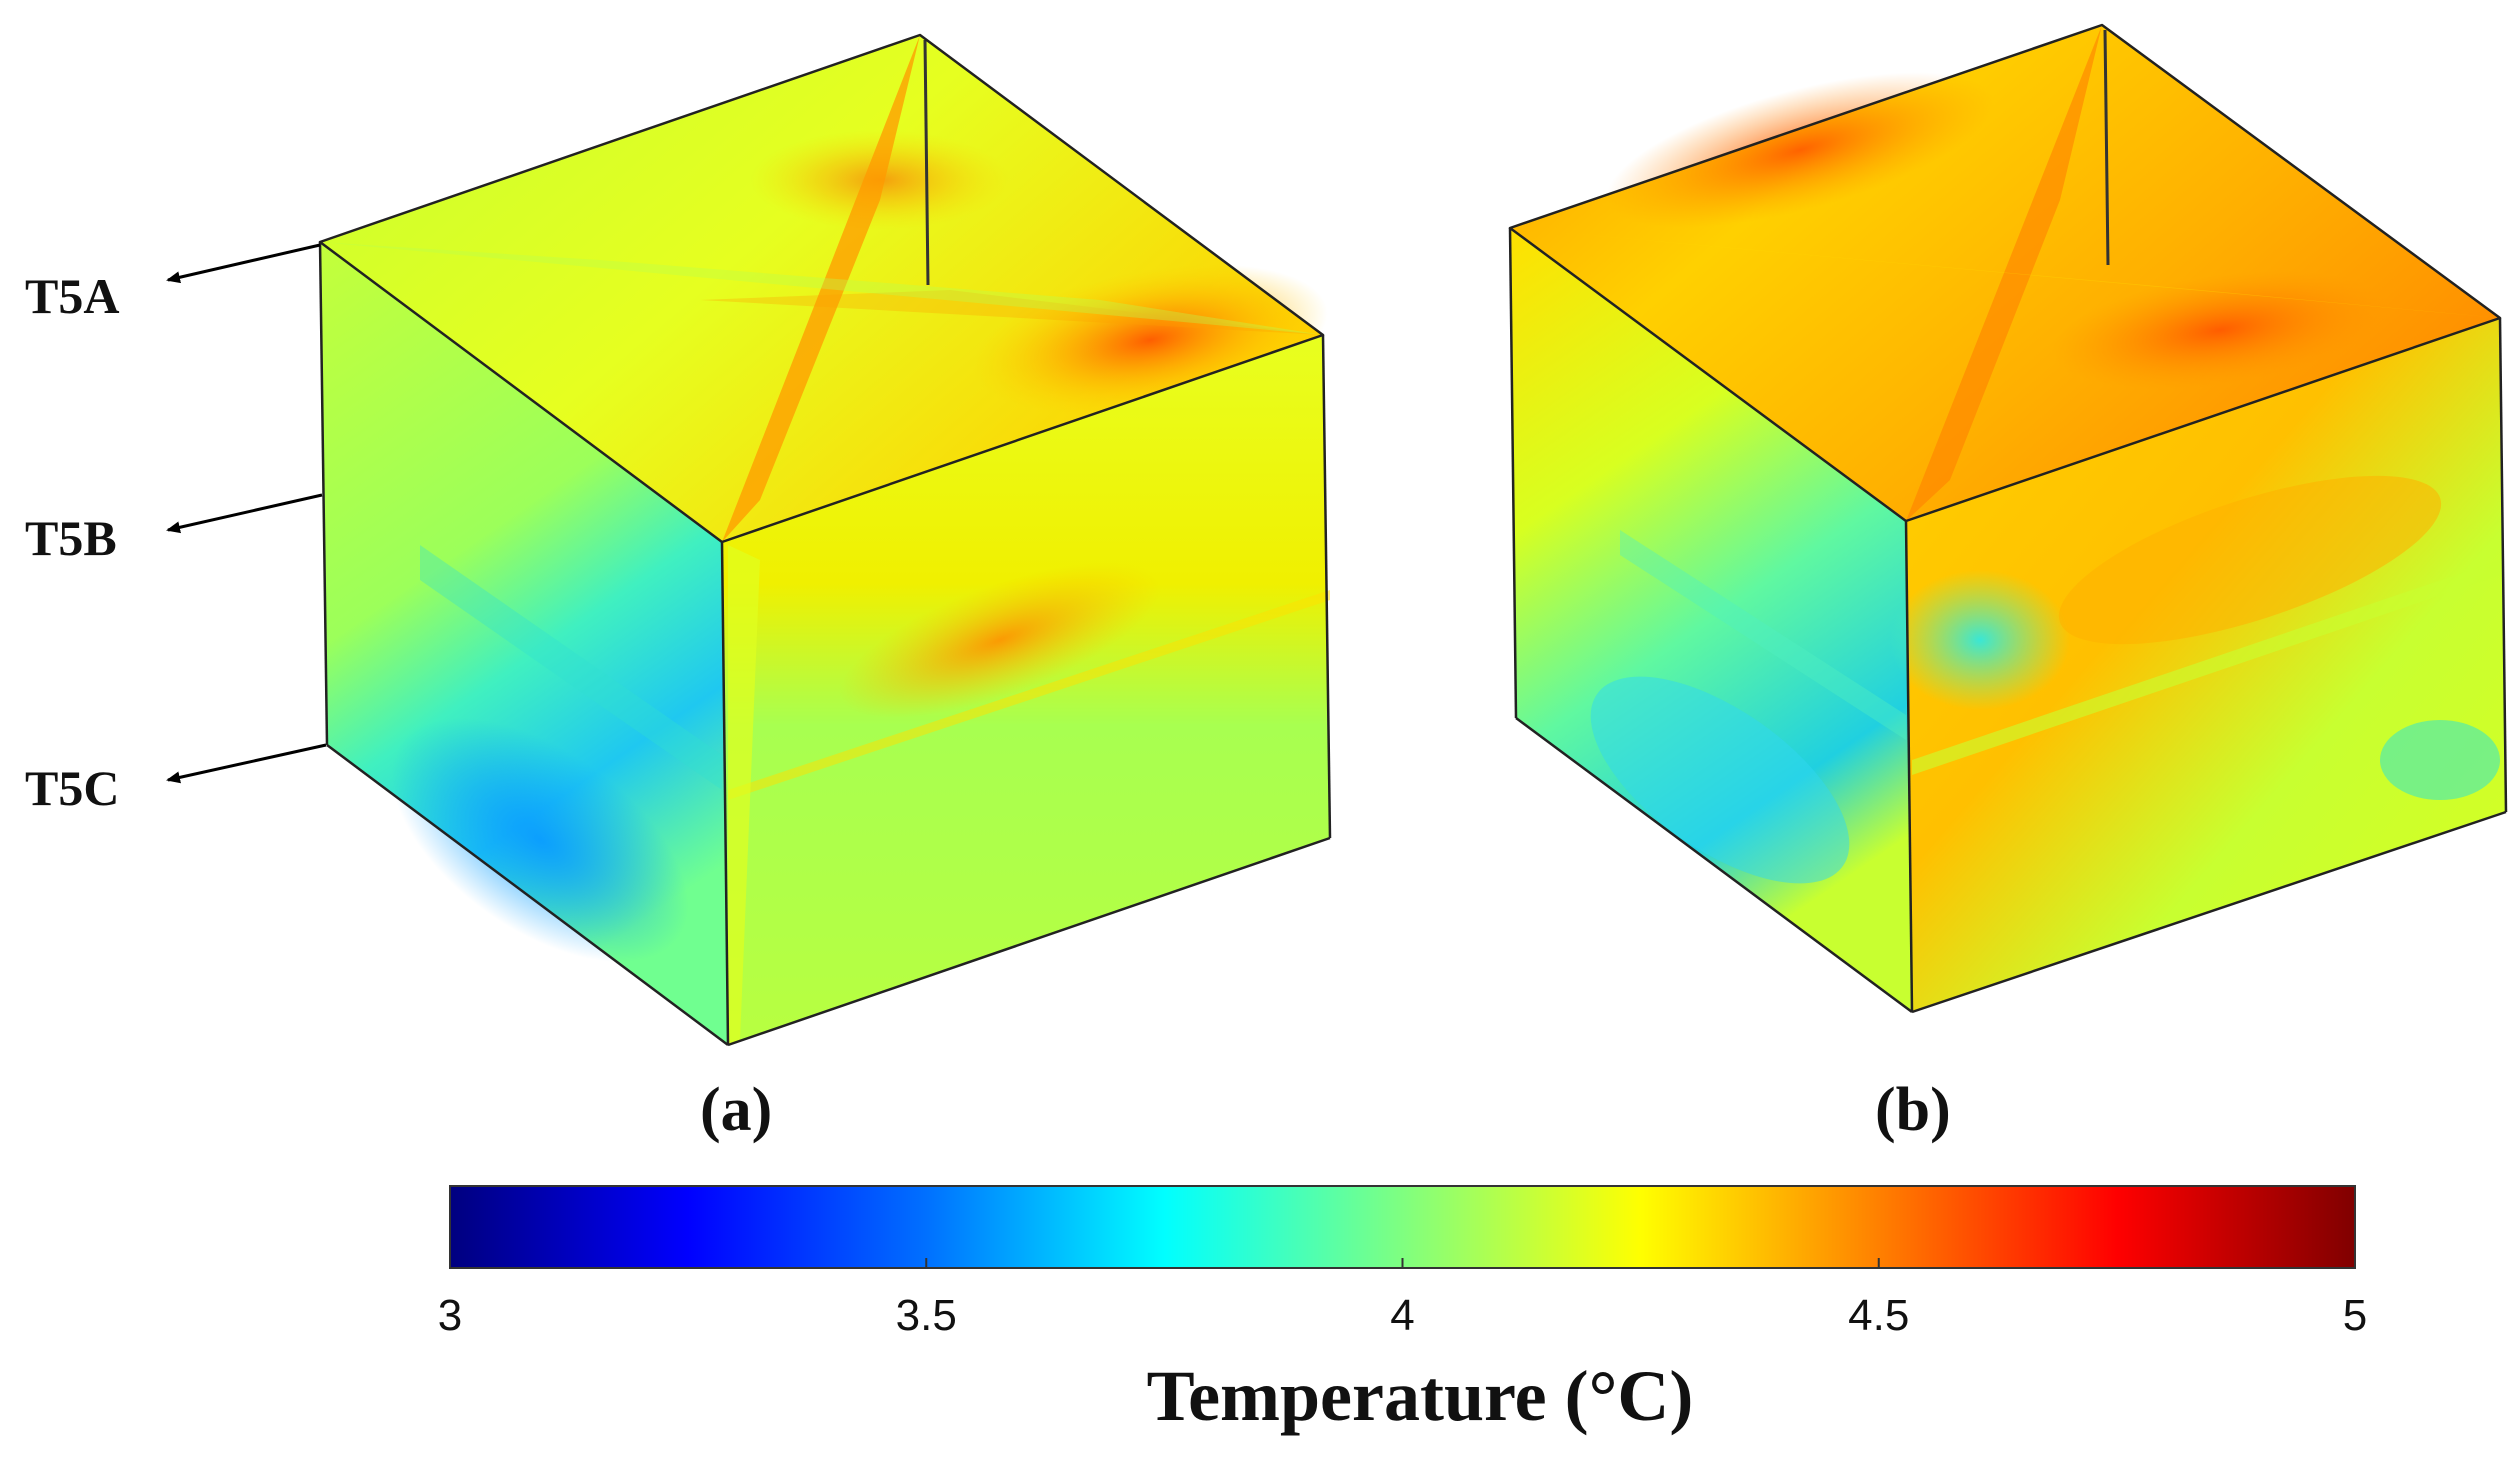 The width and height of the screenshot is (2520, 1459). What do you see at coordinates (1026, 690) in the screenshot?
I see `cube-a-right-face` at bounding box center [1026, 690].